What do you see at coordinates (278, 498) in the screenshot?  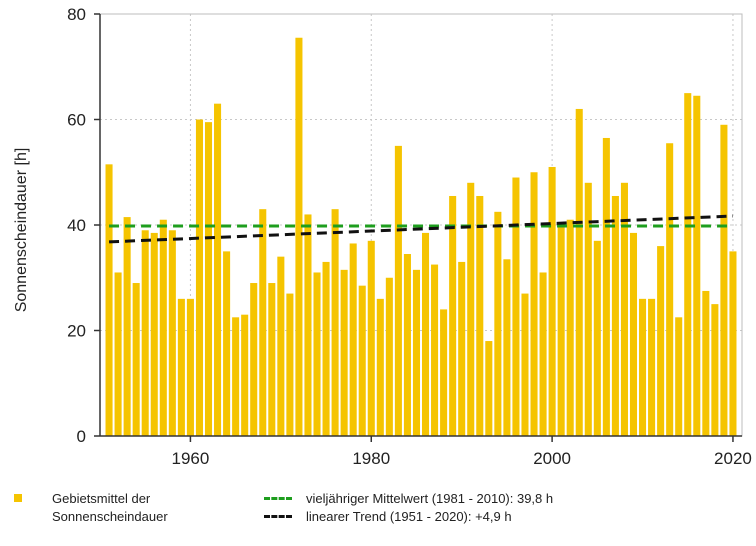 I see `legend-mean-swatch` at bounding box center [278, 498].